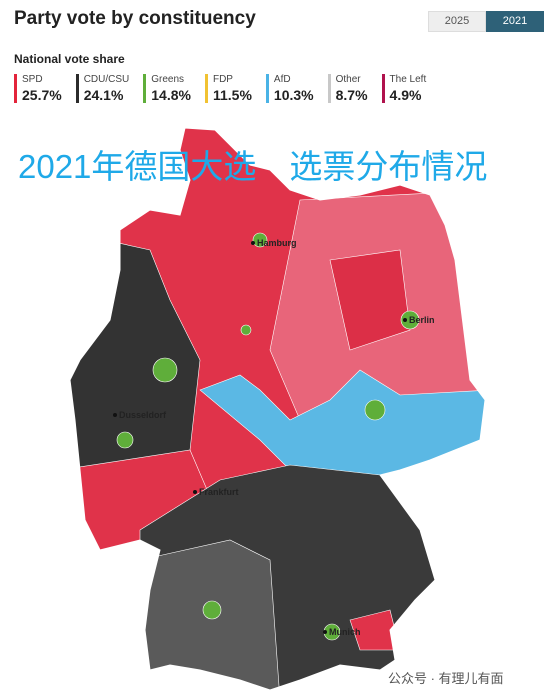 Image resolution: width=546 pixels, height=699 pixels. I want to click on city-label: Hamburg, so click(277, 243).